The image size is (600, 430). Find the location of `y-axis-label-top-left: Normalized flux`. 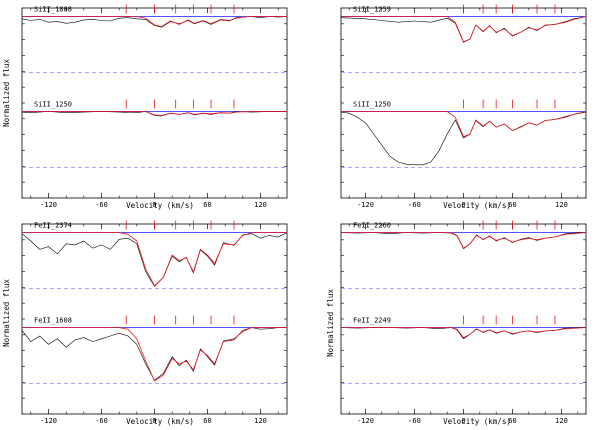

y-axis-label-top-left: Normalized flux is located at coordinates (6, 93).